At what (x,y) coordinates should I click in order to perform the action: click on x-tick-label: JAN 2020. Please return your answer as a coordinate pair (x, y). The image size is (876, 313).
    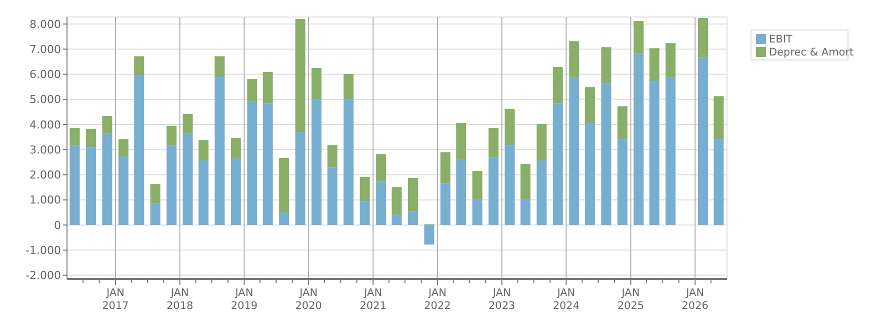
    Looking at the image, I should click on (308, 299).